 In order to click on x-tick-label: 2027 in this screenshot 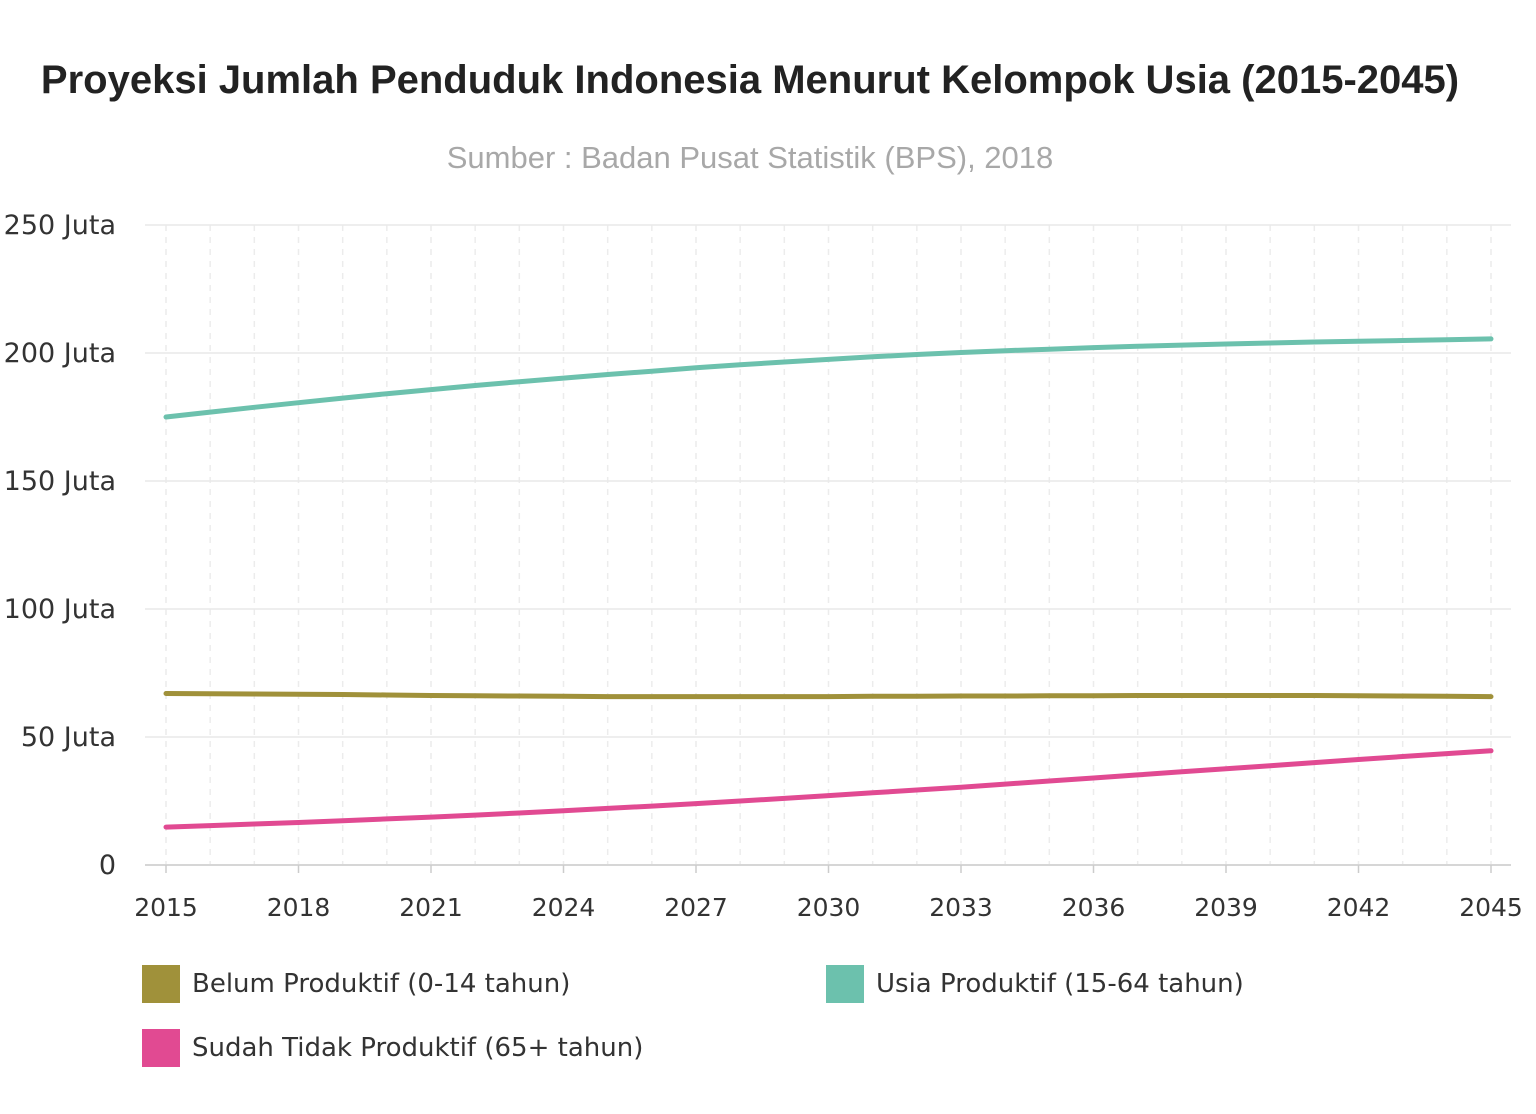, I will do `click(696, 907)`.